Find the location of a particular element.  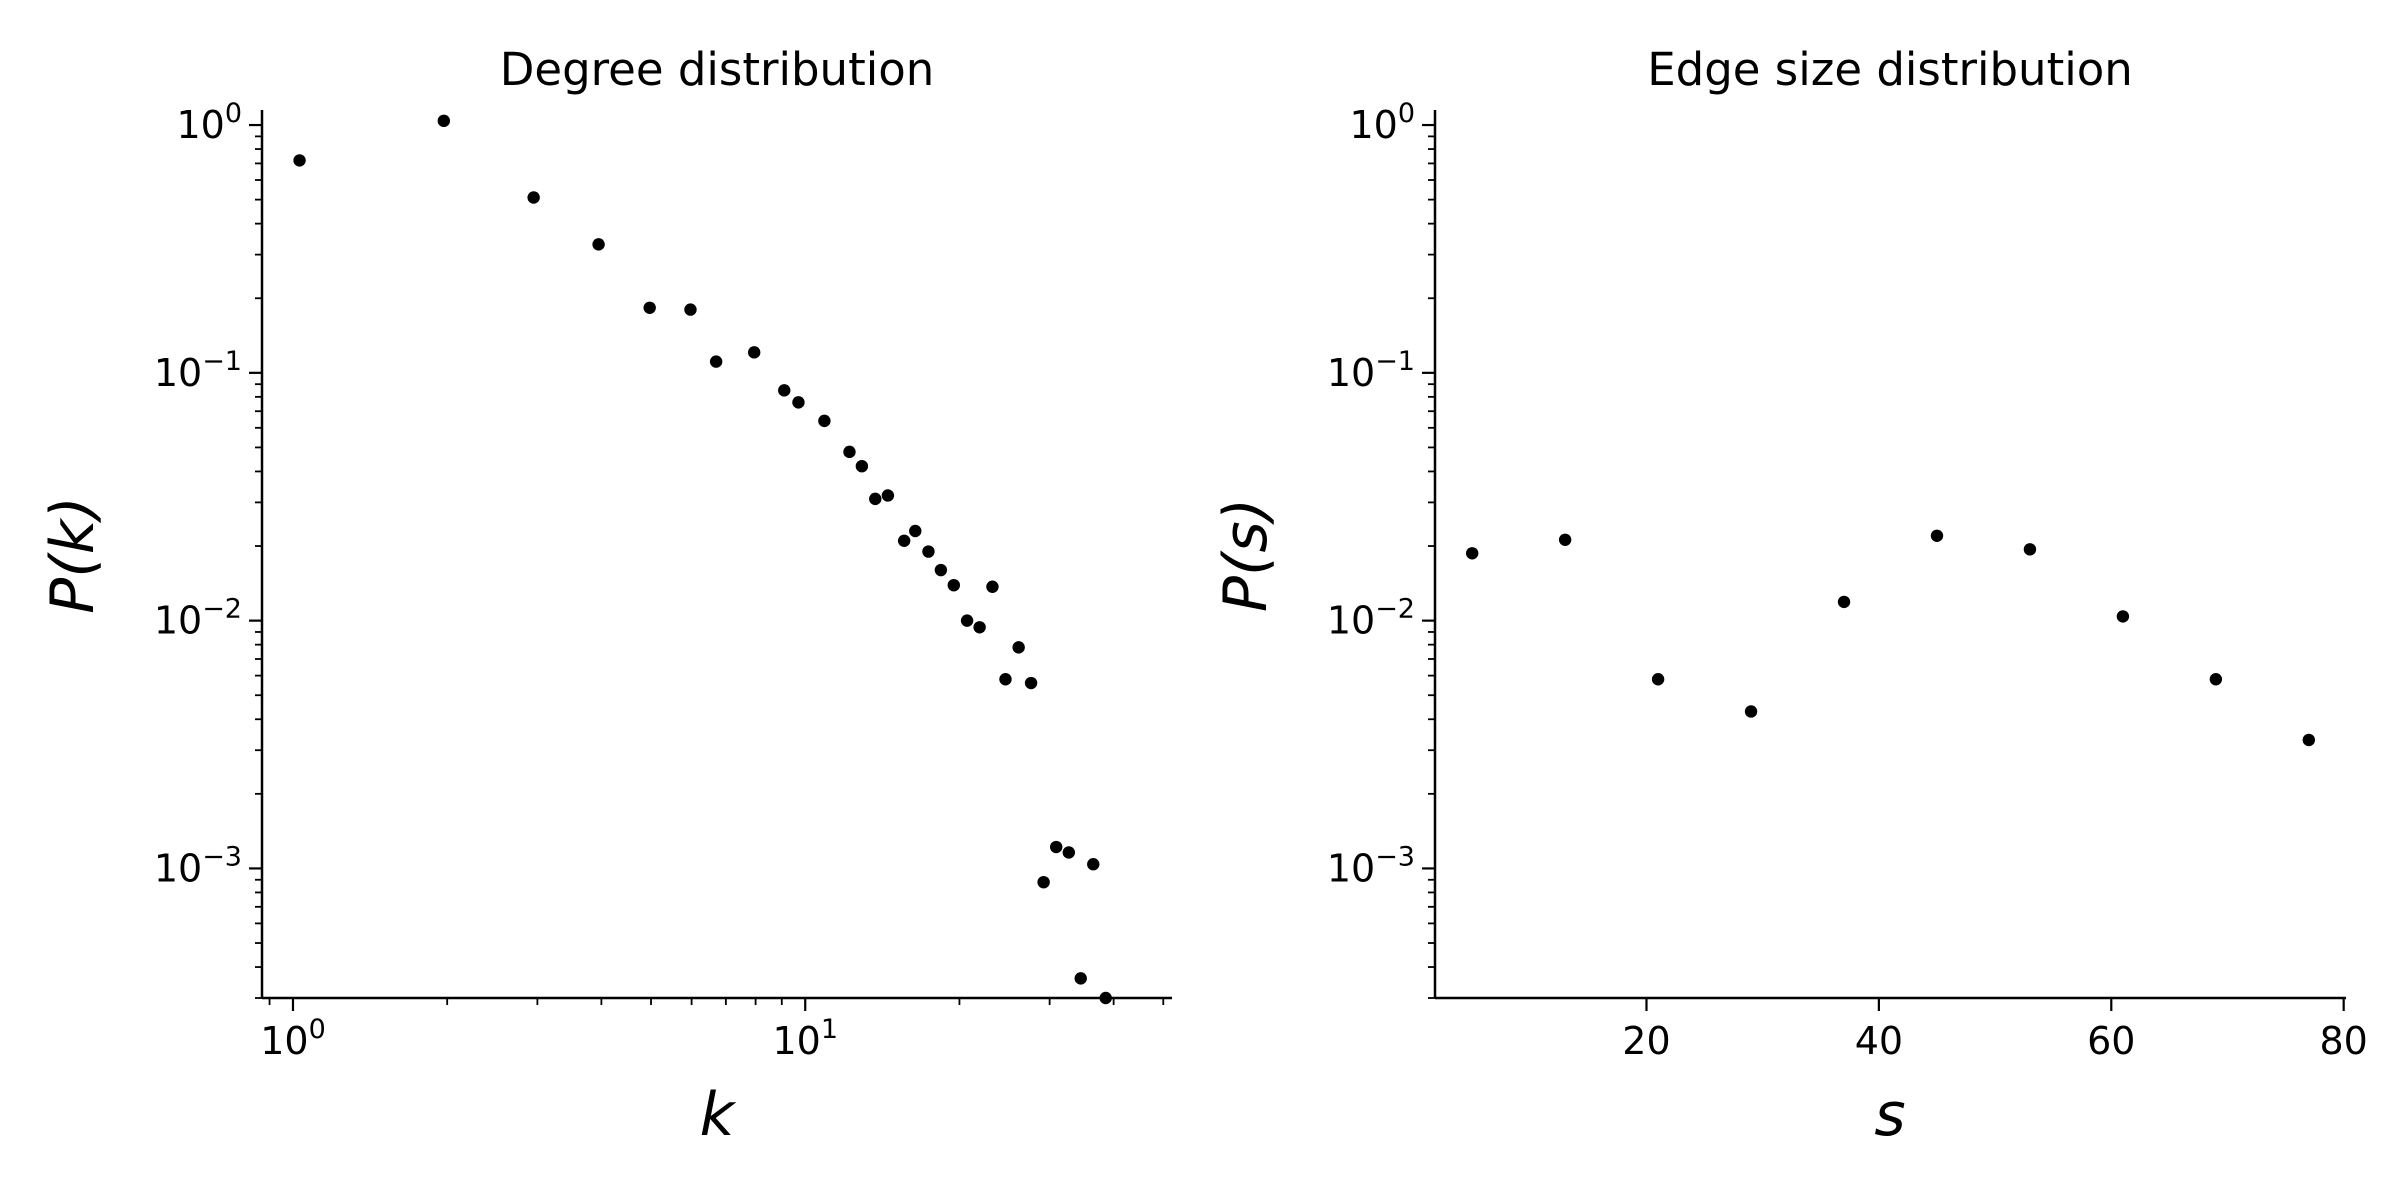

y-axis-label: P(k) is located at coordinates (73, 555).